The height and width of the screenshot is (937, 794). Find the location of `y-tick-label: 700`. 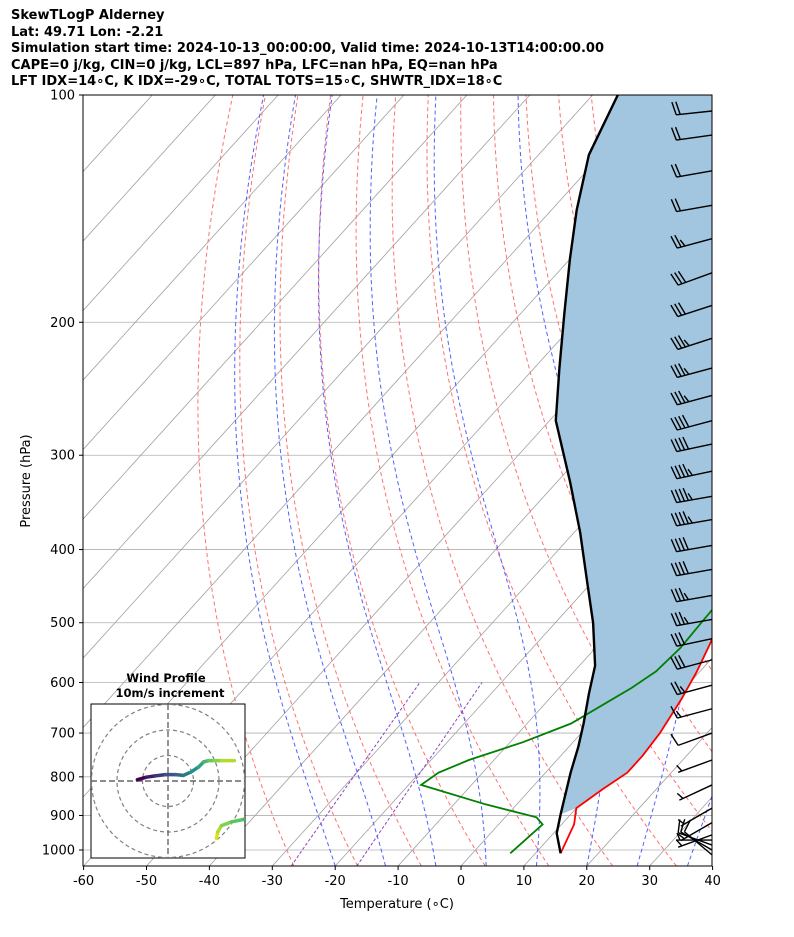

y-tick-label: 700 is located at coordinates (62, 734).